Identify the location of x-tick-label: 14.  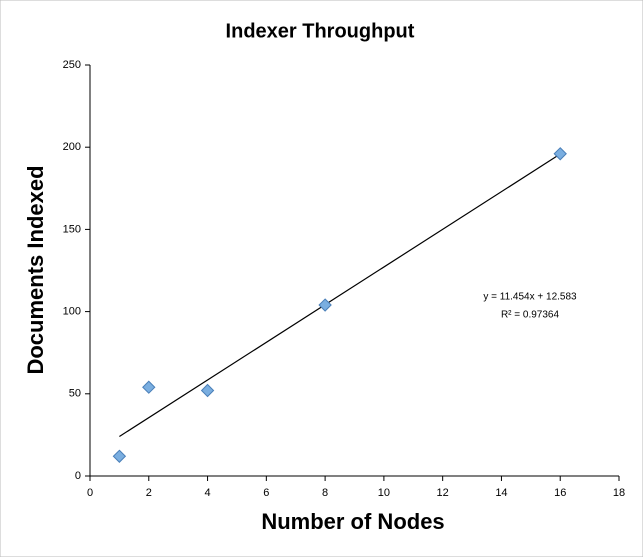
(501, 493).